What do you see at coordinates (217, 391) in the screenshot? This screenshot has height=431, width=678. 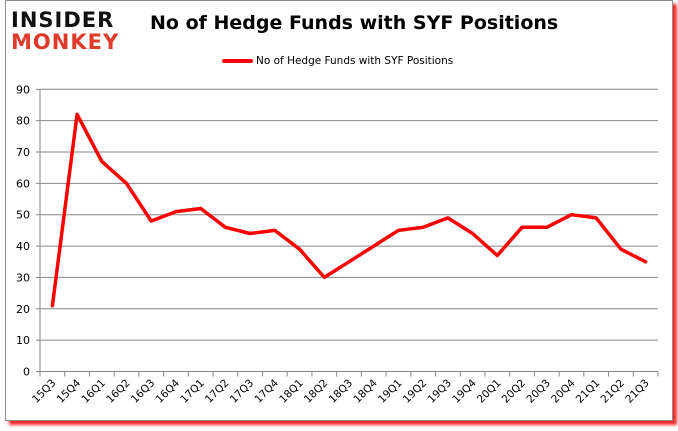 I see `x-tick-label: 17Q2` at bounding box center [217, 391].